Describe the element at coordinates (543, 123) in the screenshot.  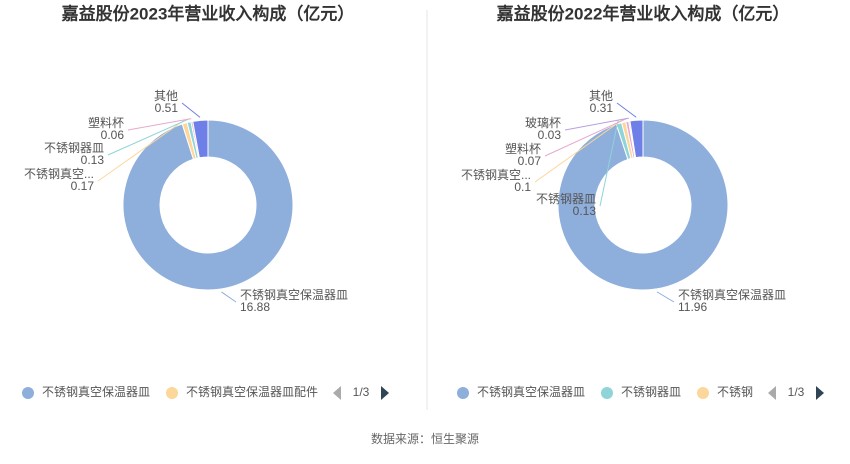
I see `slice-label: 玻璃杯` at that location.